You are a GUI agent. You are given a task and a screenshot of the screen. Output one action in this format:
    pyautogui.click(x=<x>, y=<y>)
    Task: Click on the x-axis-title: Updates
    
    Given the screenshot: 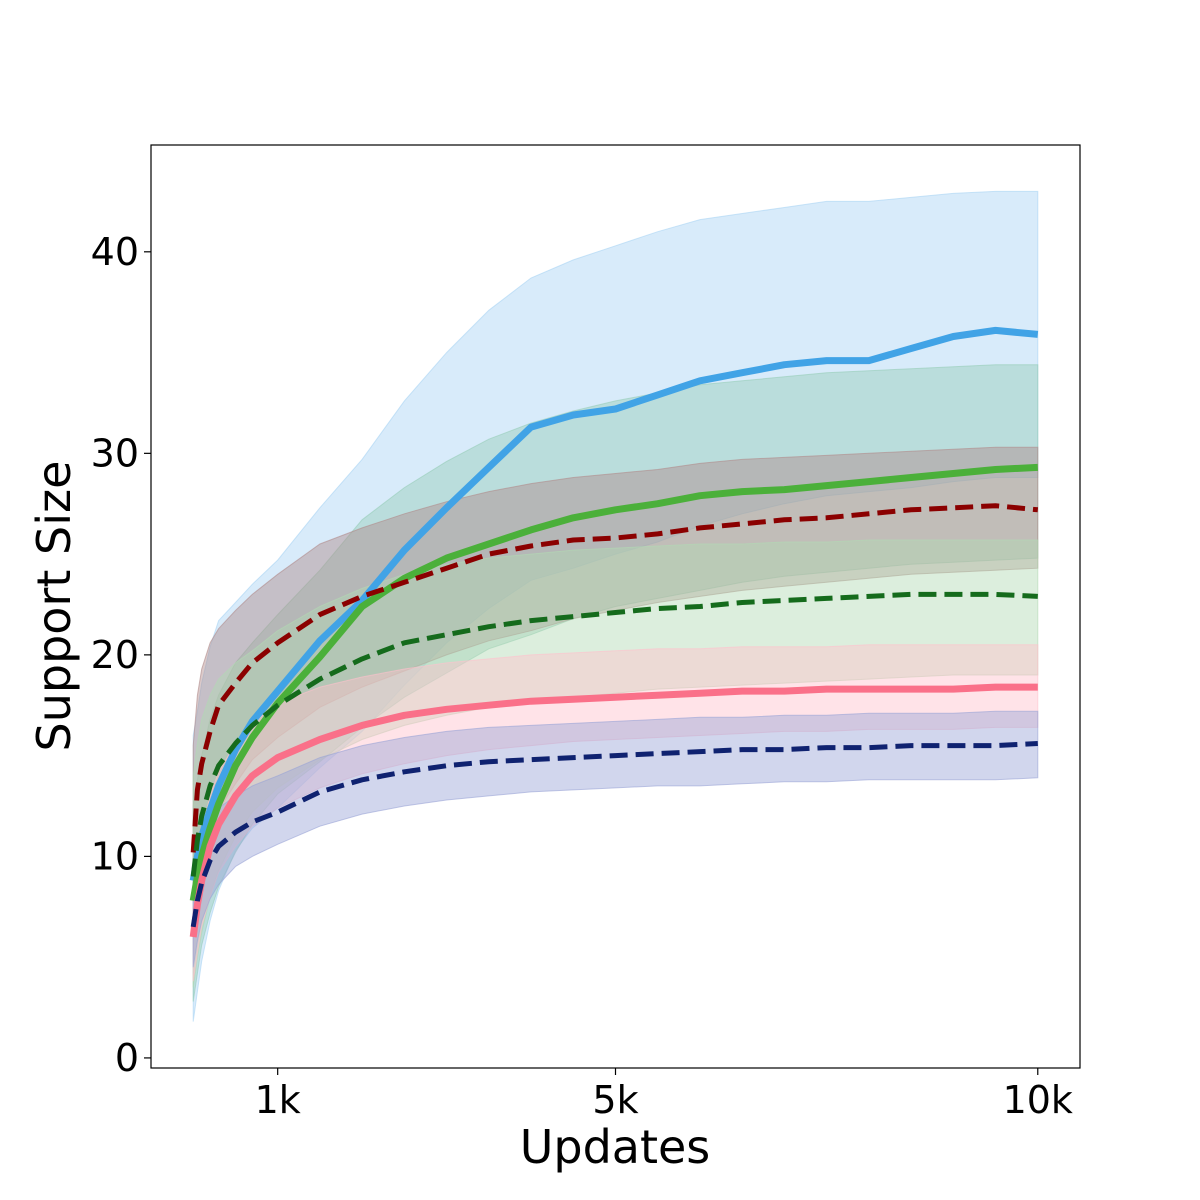 What is the action you would take?
    pyautogui.click(x=615, y=1147)
    